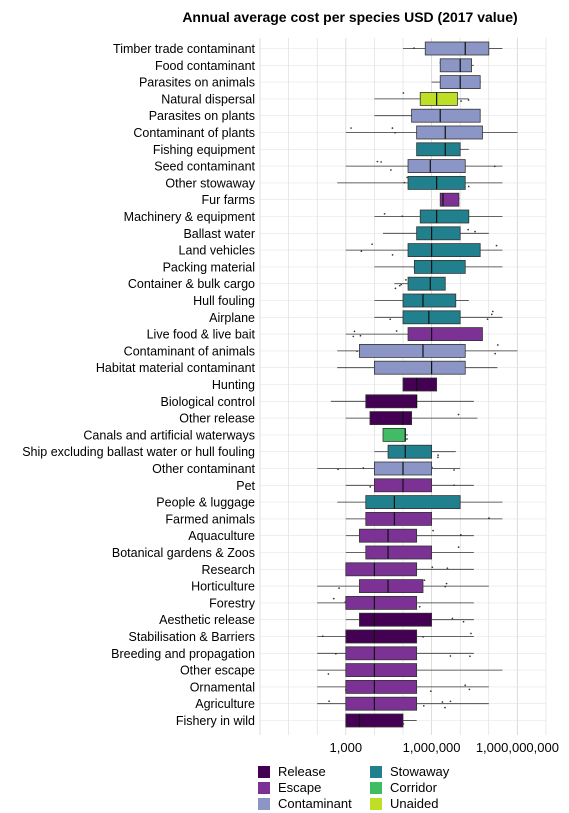 This screenshot has width=569, height=813. Describe the element at coordinates (414, 787) in the screenshot. I see `legend-label: Corridor` at that location.